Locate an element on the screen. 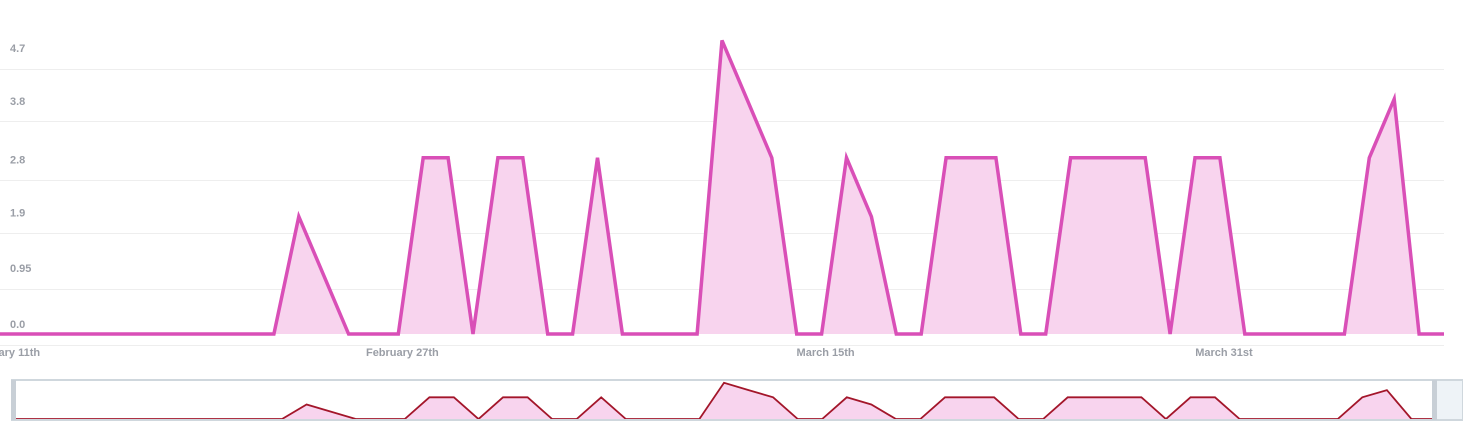 The width and height of the screenshot is (1474, 433). y-tick-label: 0.95 is located at coordinates (20, 269).